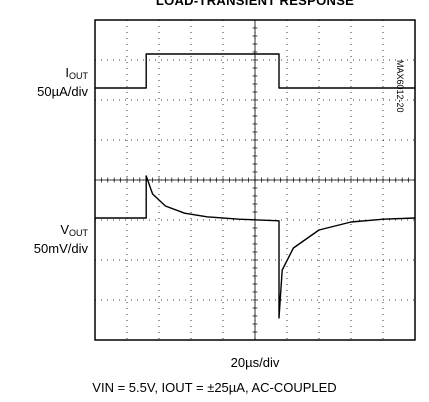 This screenshot has width=429, height=402. Describe the element at coordinates (255, 4) in the screenshot. I see `chart-title: LOAD-TRANSIENT RESPONSE` at that location.